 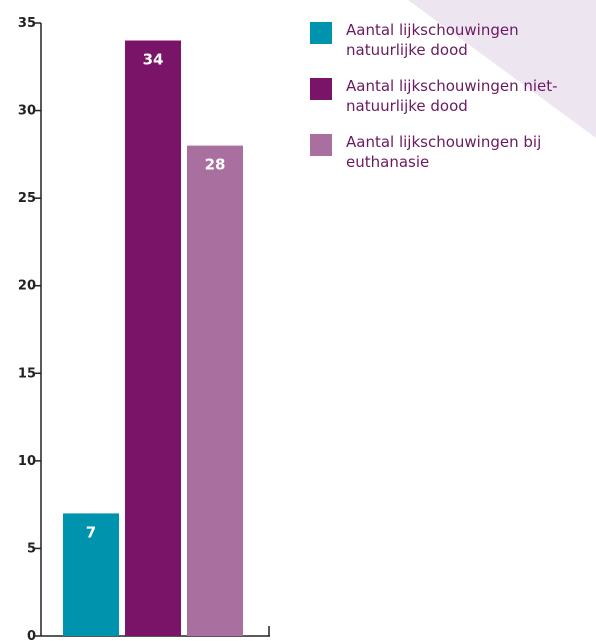 What do you see at coordinates (432, 40) in the screenshot?
I see `legend-label: Aantal lijkschouwingen natuurlijke dood` at bounding box center [432, 40].